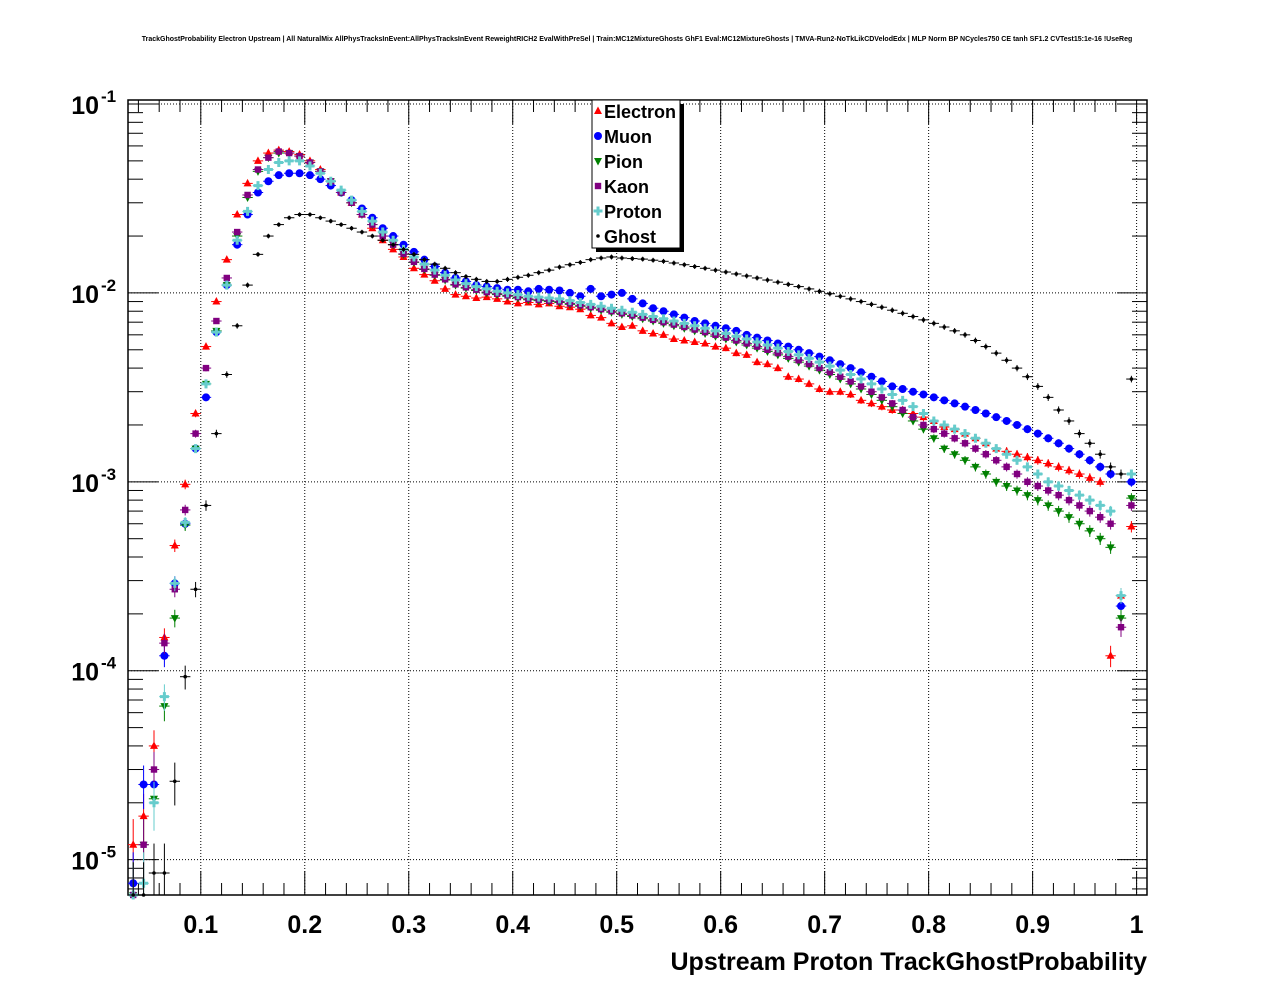  What do you see at coordinates (304, 925) in the screenshot?
I see `x-tick-label: 0.2` at bounding box center [304, 925].